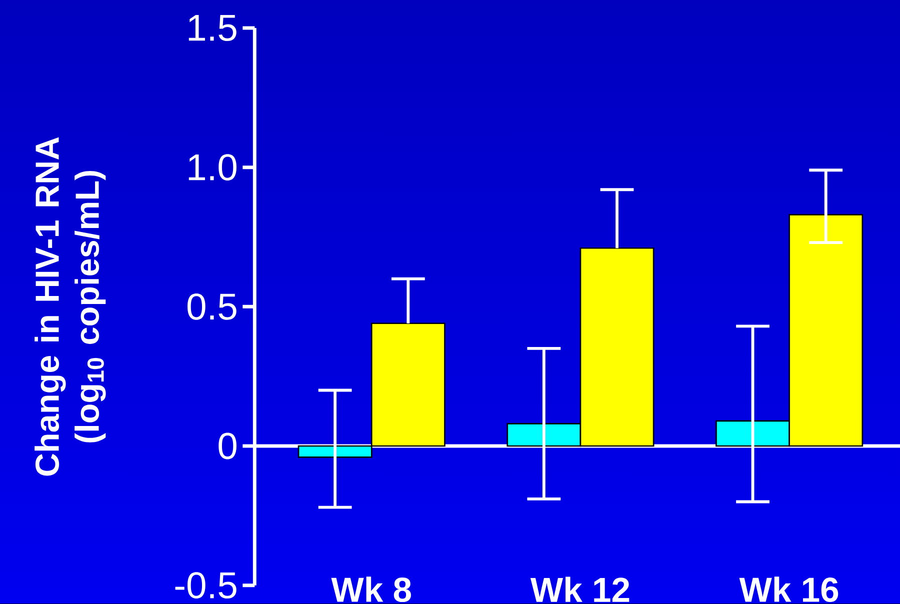 The height and width of the screenshot is (604, 900). I want to click on x-tick-label: Wk 8, so click(371, 589).